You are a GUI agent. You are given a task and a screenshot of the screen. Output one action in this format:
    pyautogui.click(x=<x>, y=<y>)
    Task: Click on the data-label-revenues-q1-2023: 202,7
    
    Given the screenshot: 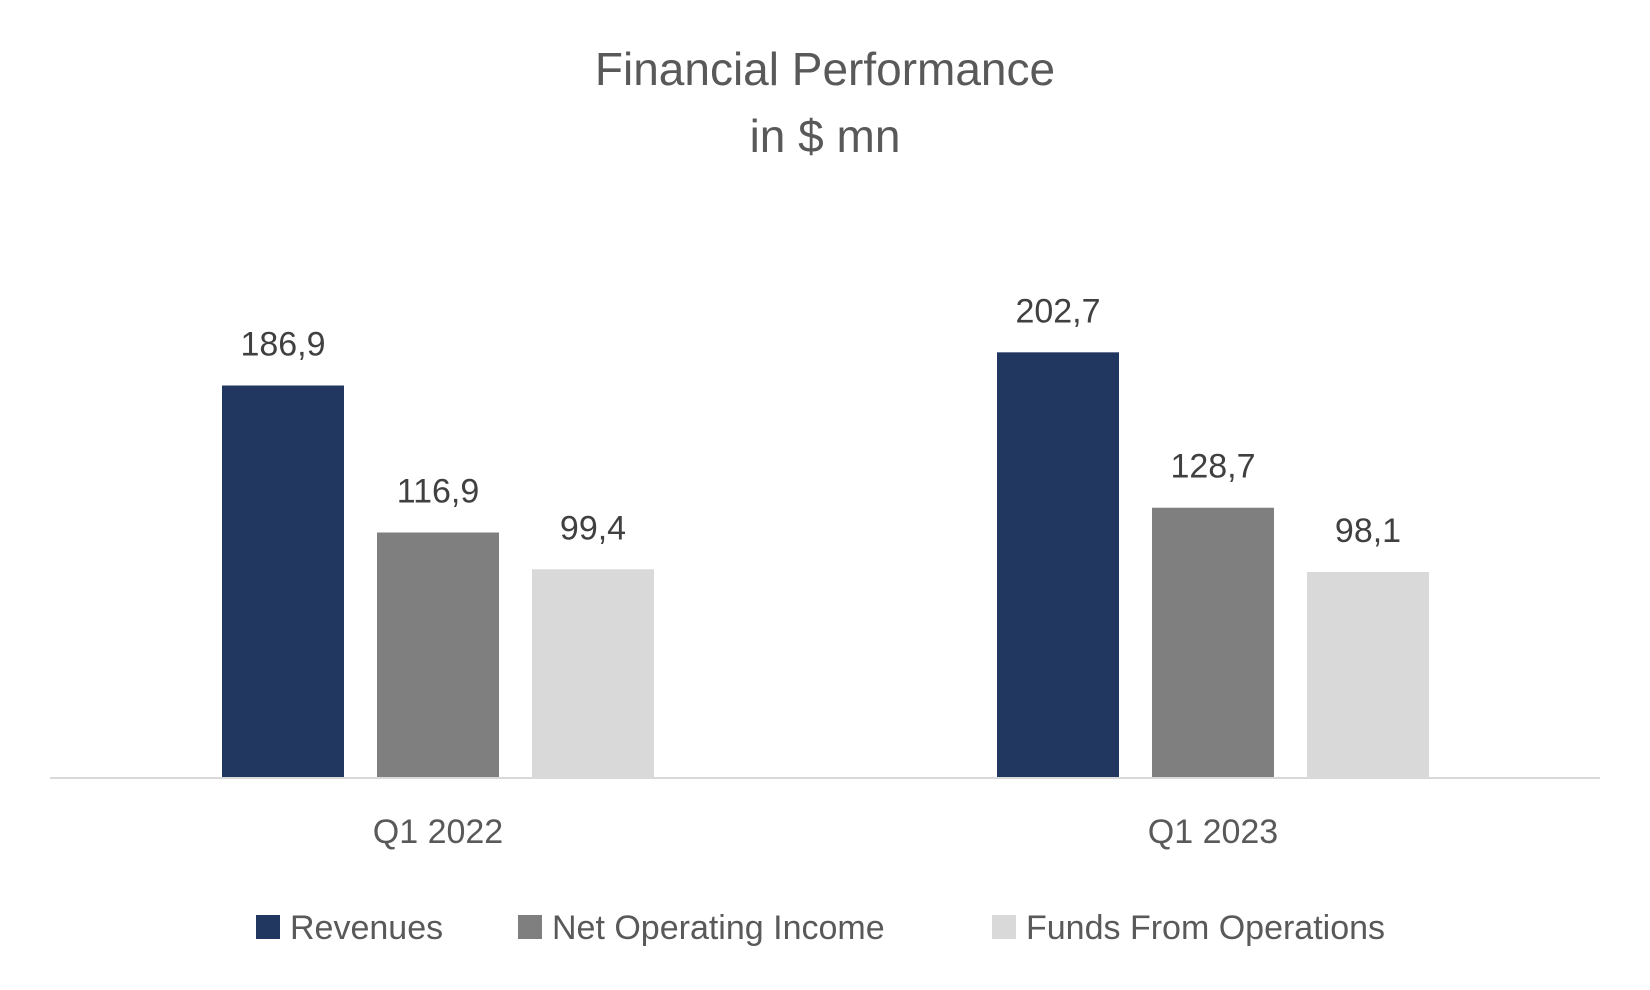 What is the action you would take?
    pyautogui.click(x=1057, y=311)
    